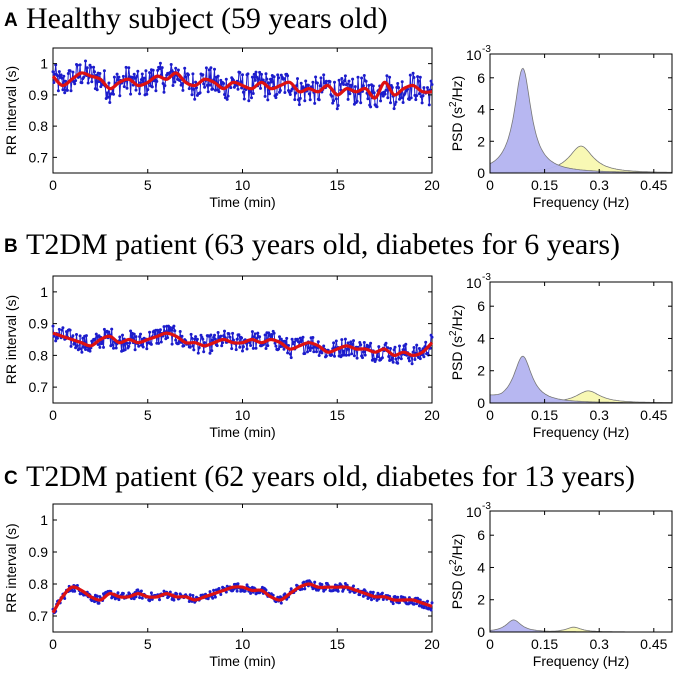 The image size is (686, 678). Describe the element at coordinates (432, 644) in the screenshot. I see `rr-xtick-label: 20` at that location.